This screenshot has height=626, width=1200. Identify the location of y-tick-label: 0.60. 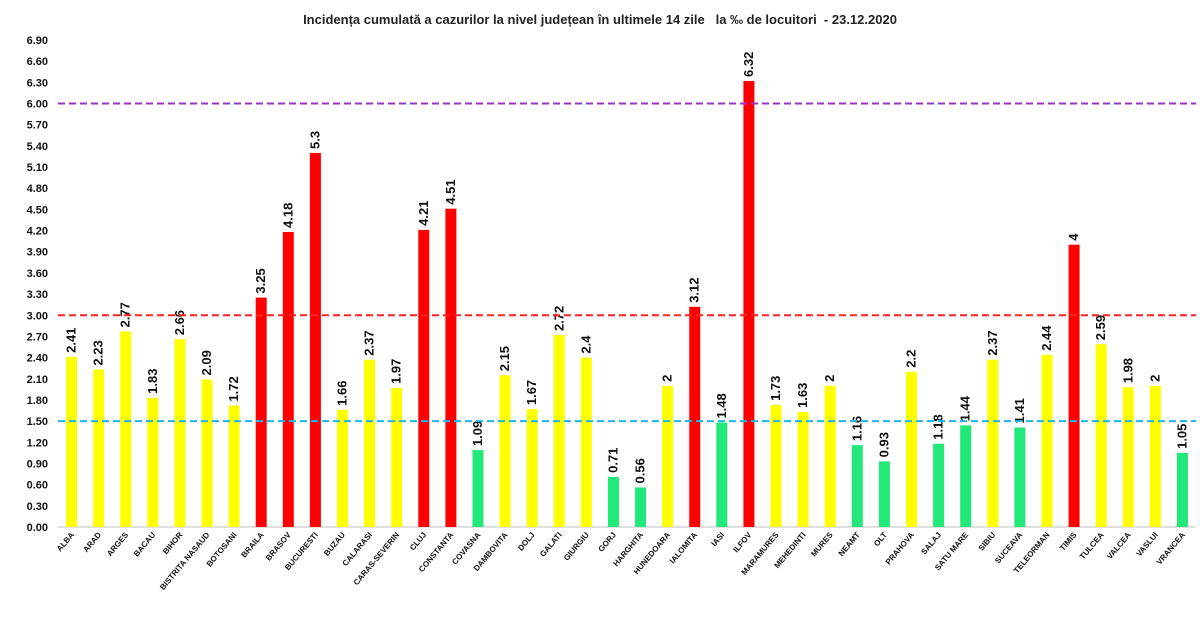
(37, 486).